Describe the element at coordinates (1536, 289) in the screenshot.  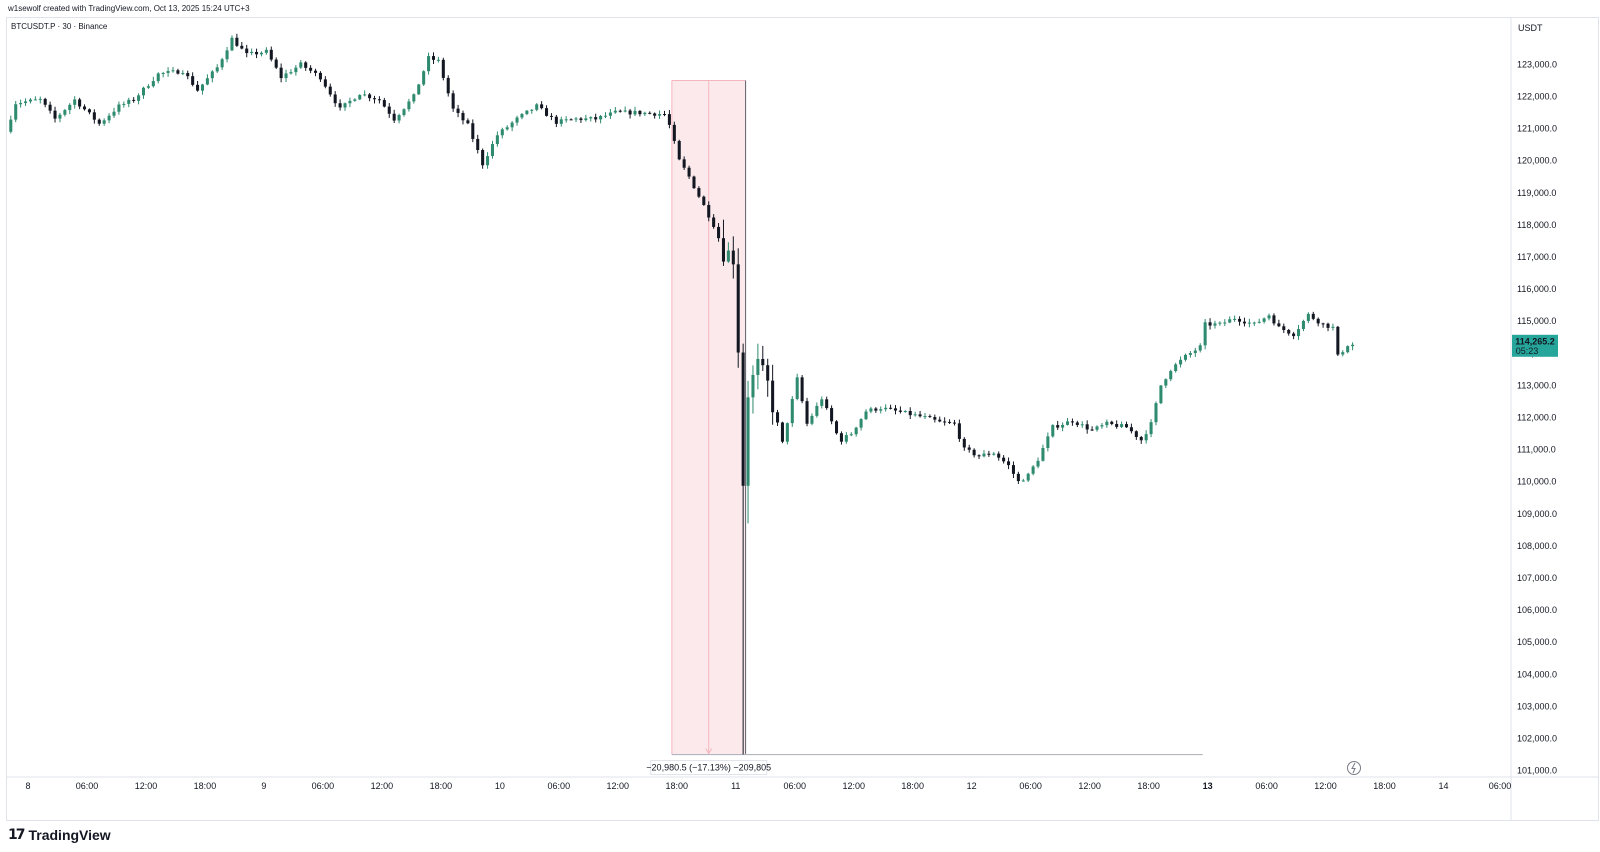
I see `price-tick-label: 116,000.0` at that location.